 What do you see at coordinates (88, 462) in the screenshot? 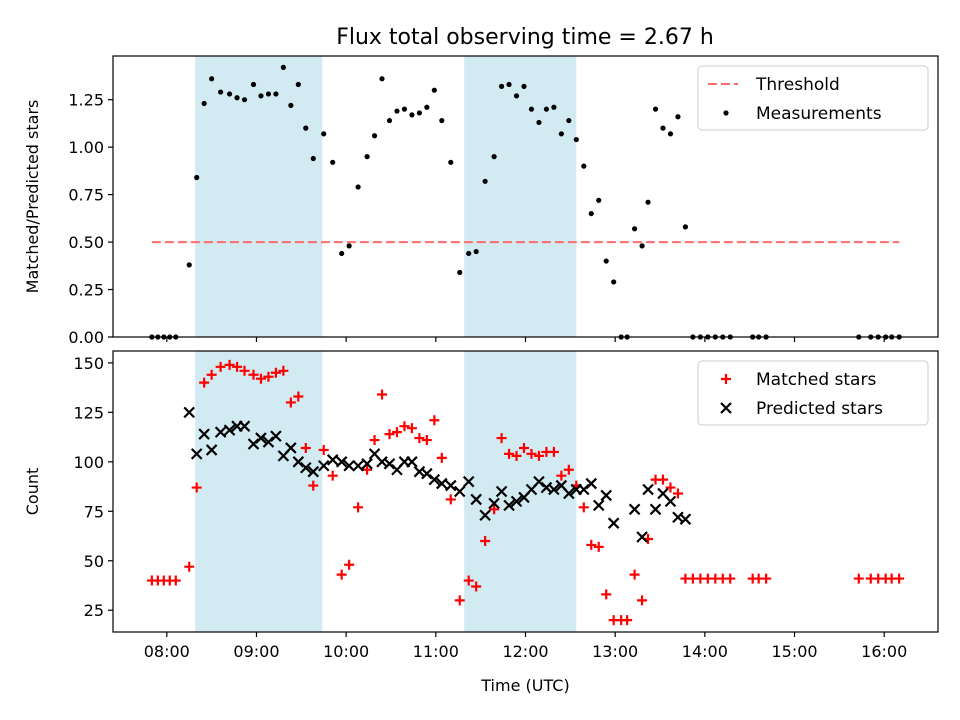
I see `y-tick-label: 100` at bounding box center [88, 462].